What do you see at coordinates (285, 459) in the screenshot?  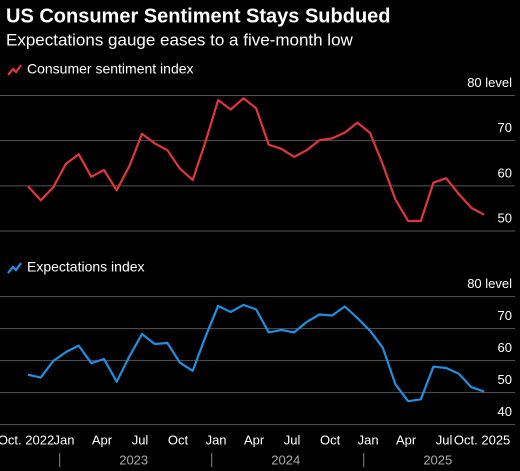 I see `year-label: 2024` at bounding box center [285, 459].